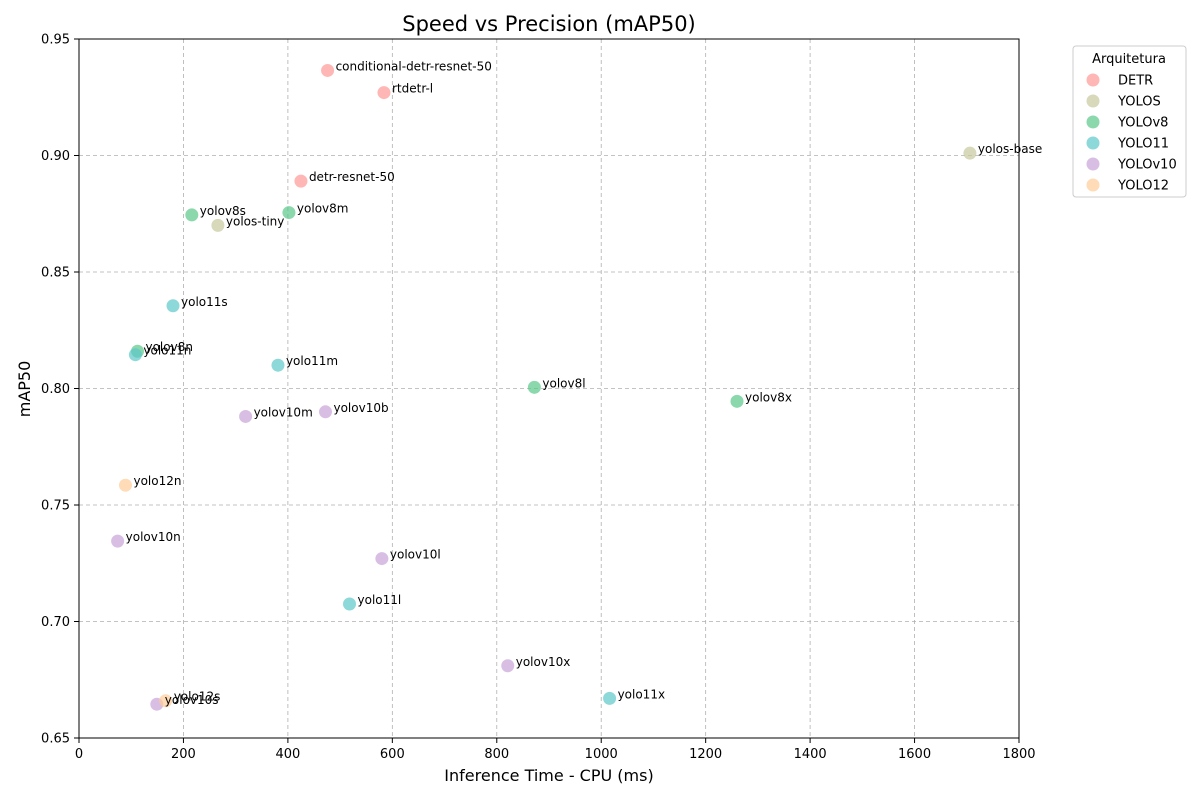  What do you see at coordinates (1018, 754) in the screenshot?
I see `x-tick-label: 1800` at bounding box center [1018, 754].